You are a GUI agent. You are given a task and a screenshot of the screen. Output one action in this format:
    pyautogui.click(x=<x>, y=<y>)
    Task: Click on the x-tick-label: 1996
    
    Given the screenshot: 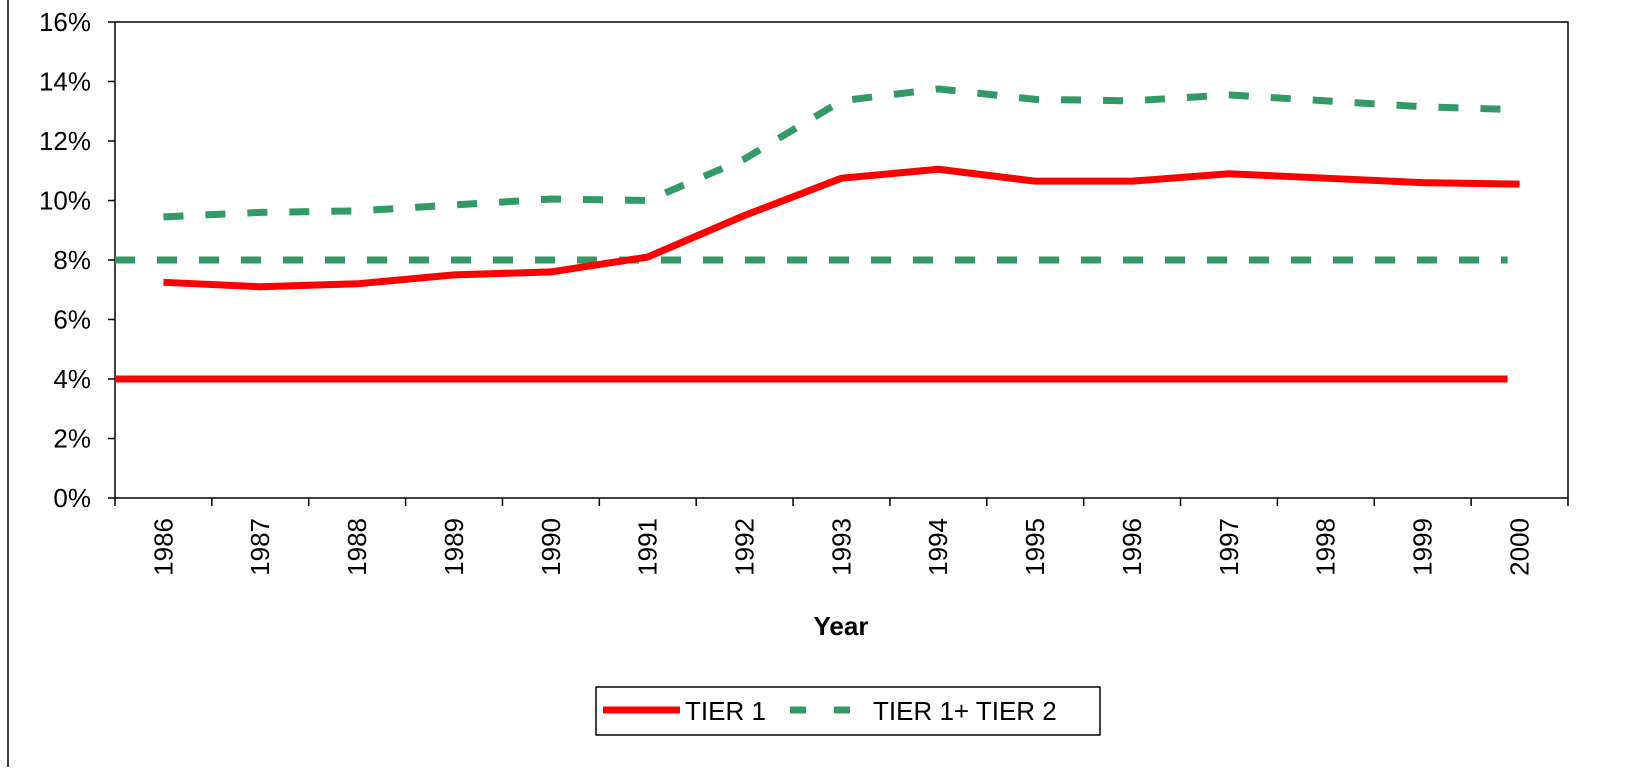 What is the action you would take?
    pyautogui.click(x=1132, y=547)
    